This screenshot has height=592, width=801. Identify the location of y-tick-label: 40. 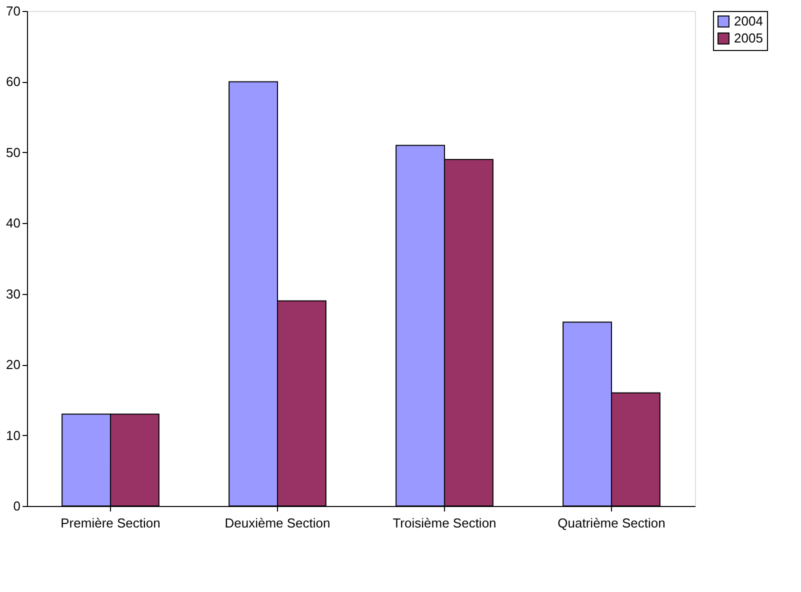
(13, 223).